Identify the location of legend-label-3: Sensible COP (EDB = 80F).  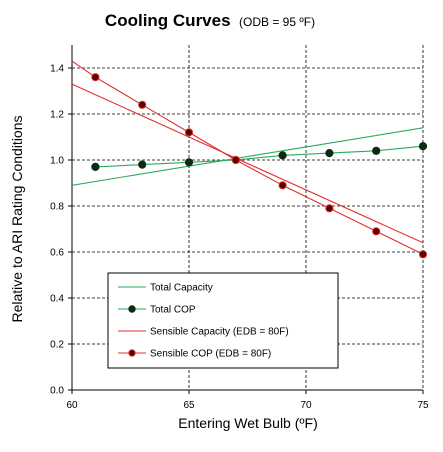
(210, 354).